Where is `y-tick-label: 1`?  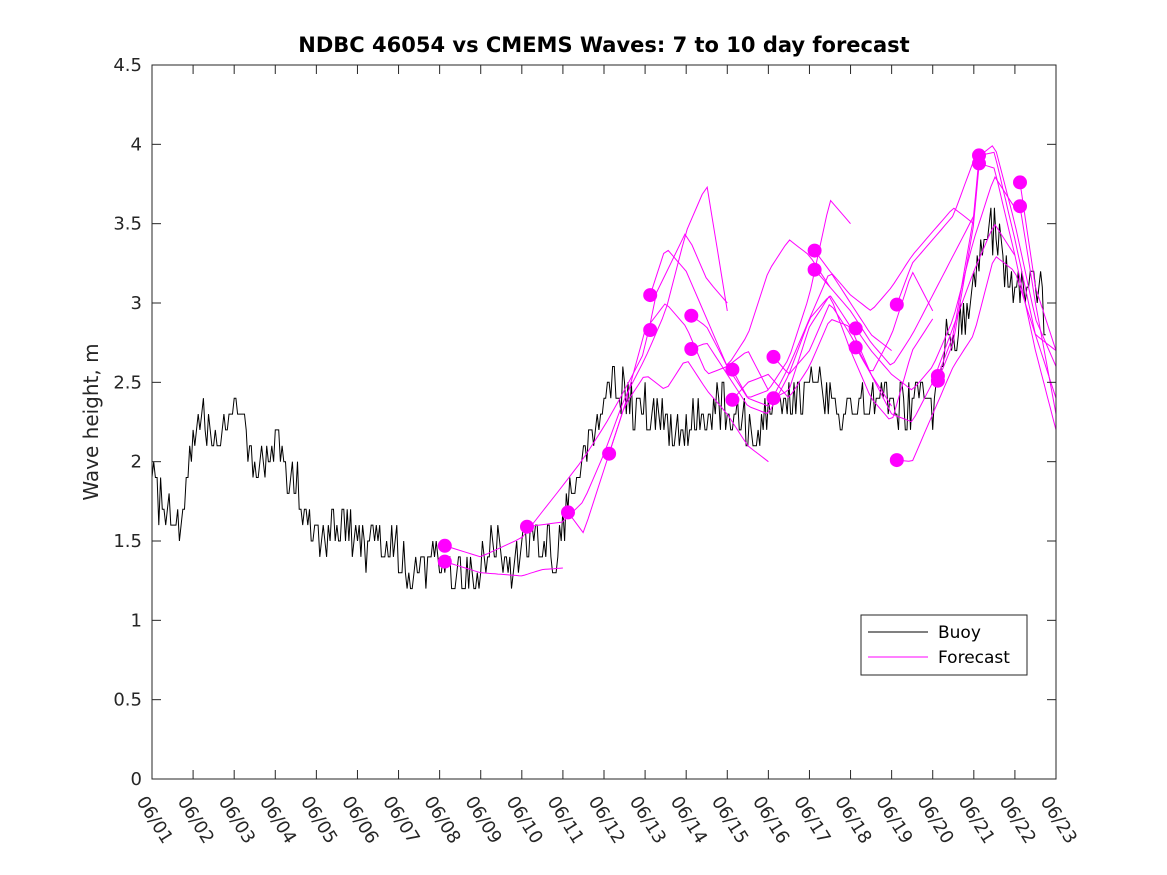 y-tick-label: 1 is located at coordinates (136, 620).